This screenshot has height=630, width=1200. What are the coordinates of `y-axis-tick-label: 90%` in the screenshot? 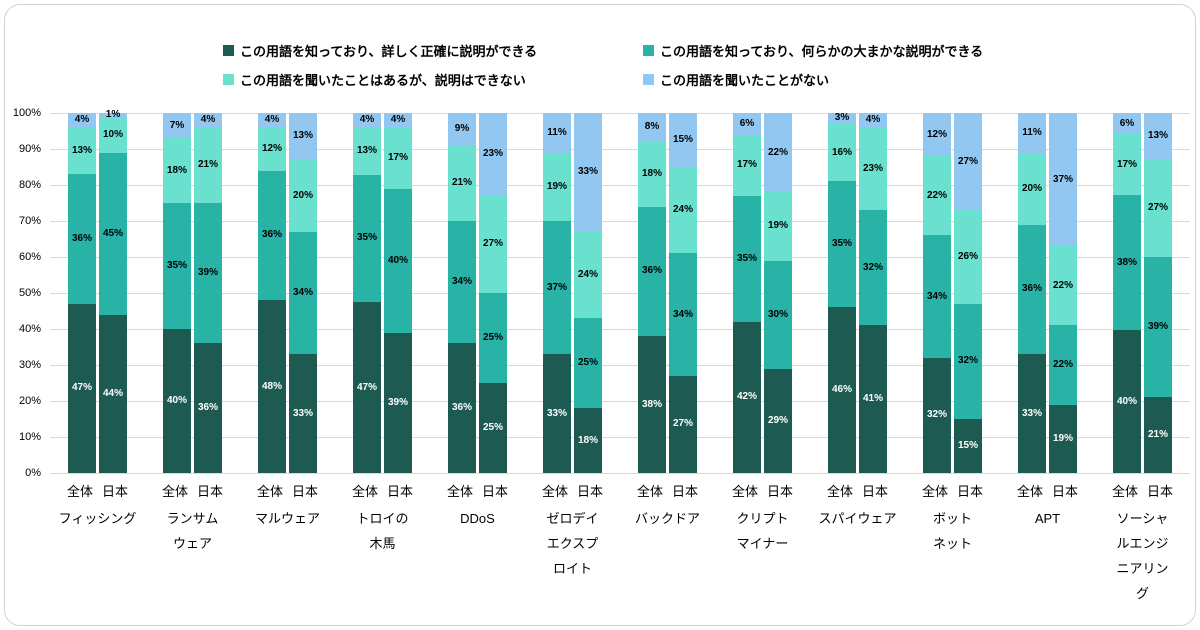 It's located at (29, 149).